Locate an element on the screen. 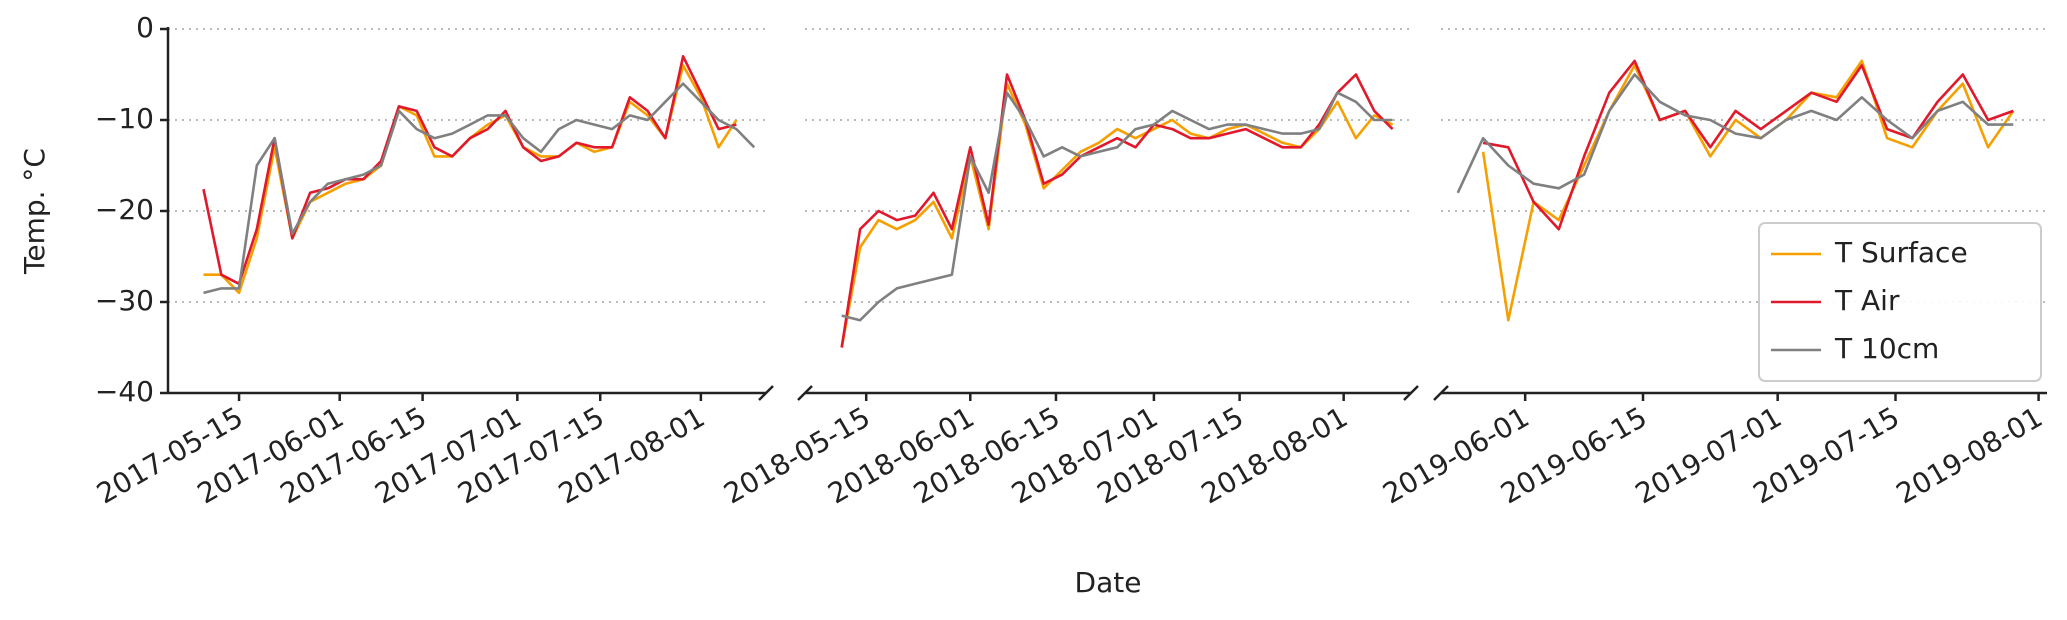  x-tick-label: 2019-08-01 is located at coordinates (1969, 455).